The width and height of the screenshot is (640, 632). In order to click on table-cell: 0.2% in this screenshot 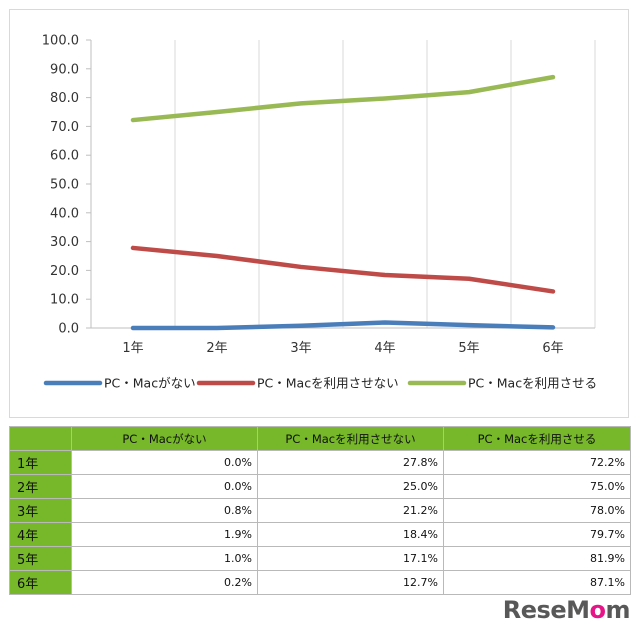, I will do `click(164, 582)`.